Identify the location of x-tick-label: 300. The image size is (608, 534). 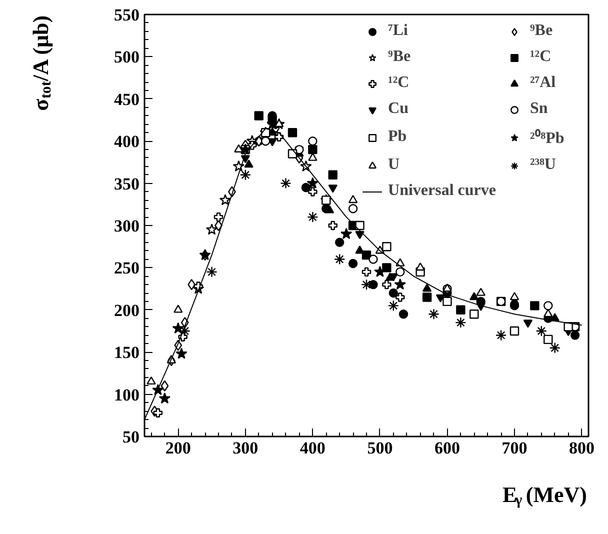
(245, 448).